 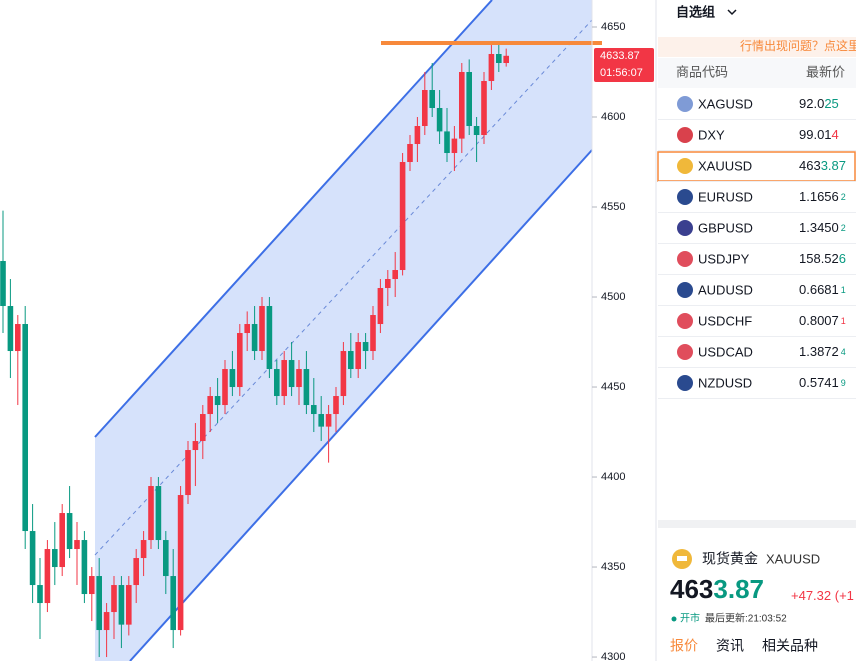 I want to click on y-tick-label: 4650, so click(x=613, y=27).